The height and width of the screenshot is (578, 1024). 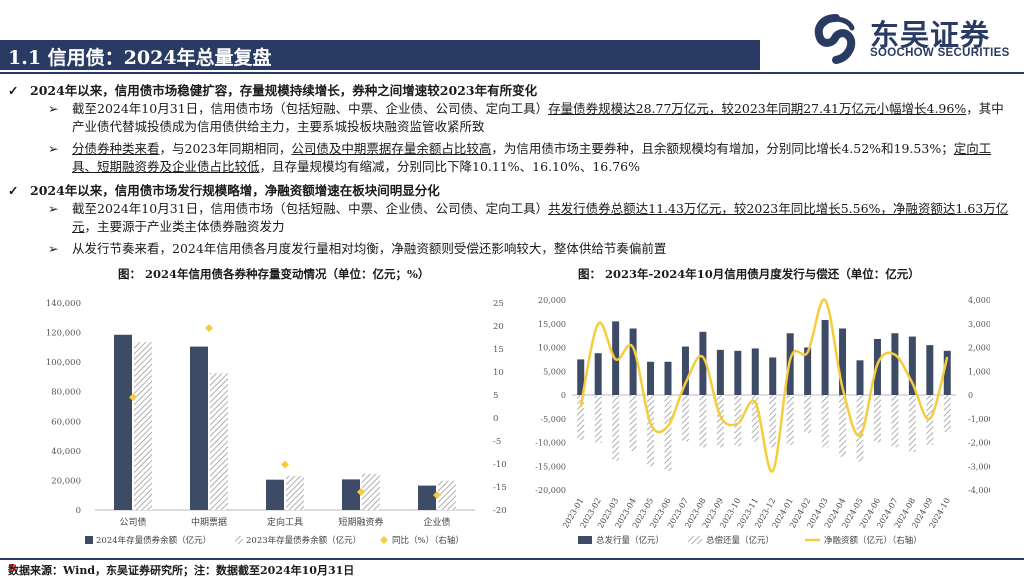 I want to click on legend-swatch-yoy, so click(x=384, y=540).